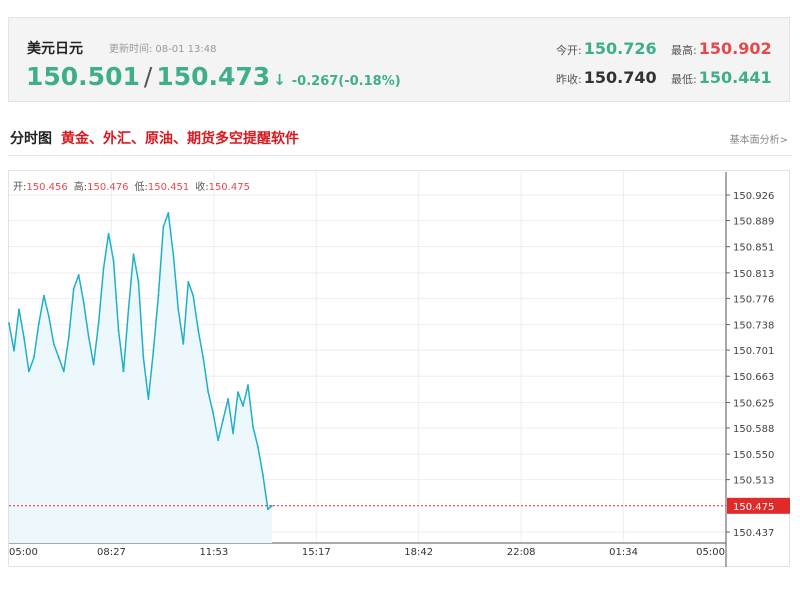  I want to click on y-tick-label: 150.513, so click(753, 481).